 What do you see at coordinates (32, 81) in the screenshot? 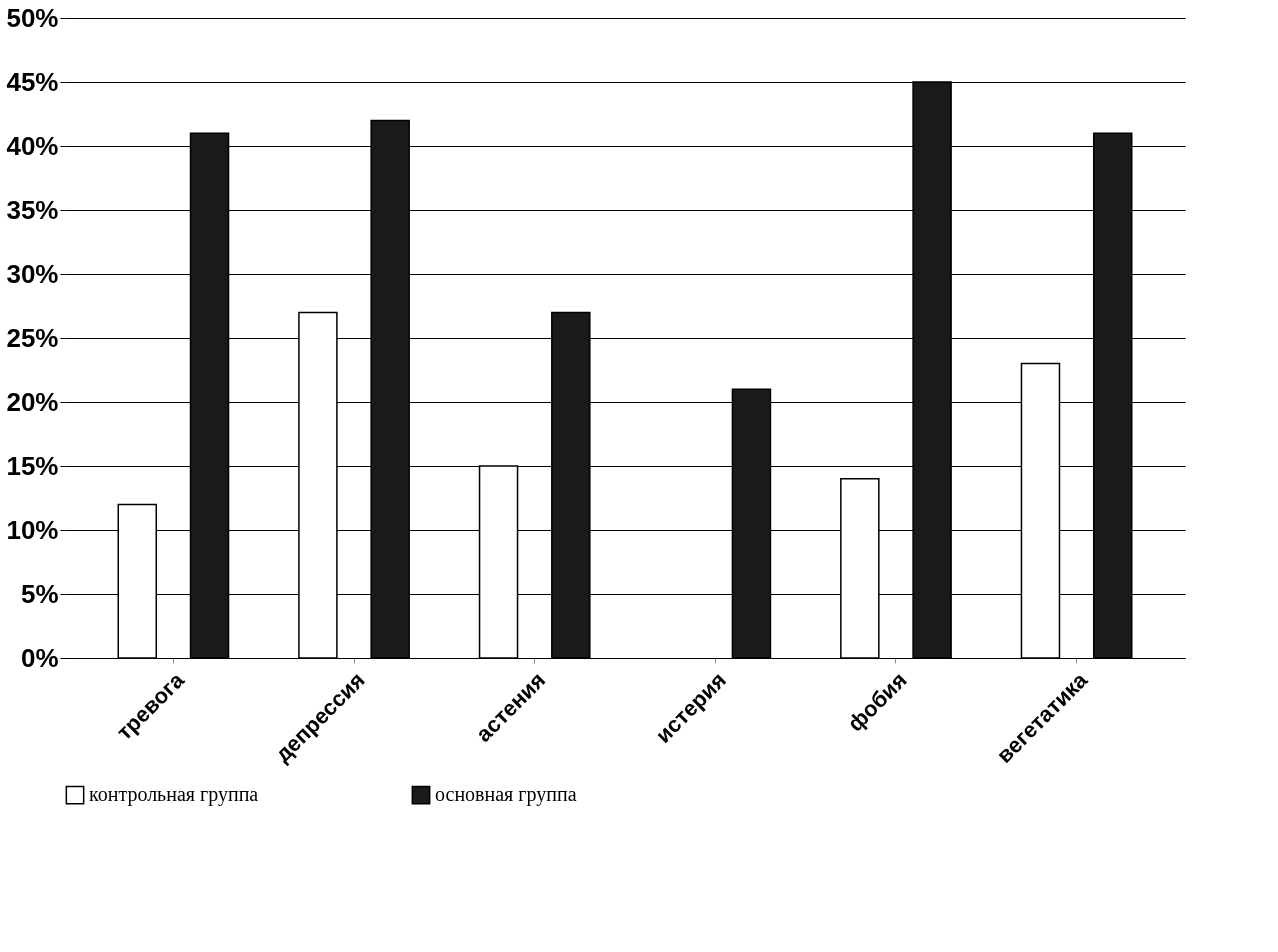
I see `y-tick-label: 45%` at bounding box center [32, 81].